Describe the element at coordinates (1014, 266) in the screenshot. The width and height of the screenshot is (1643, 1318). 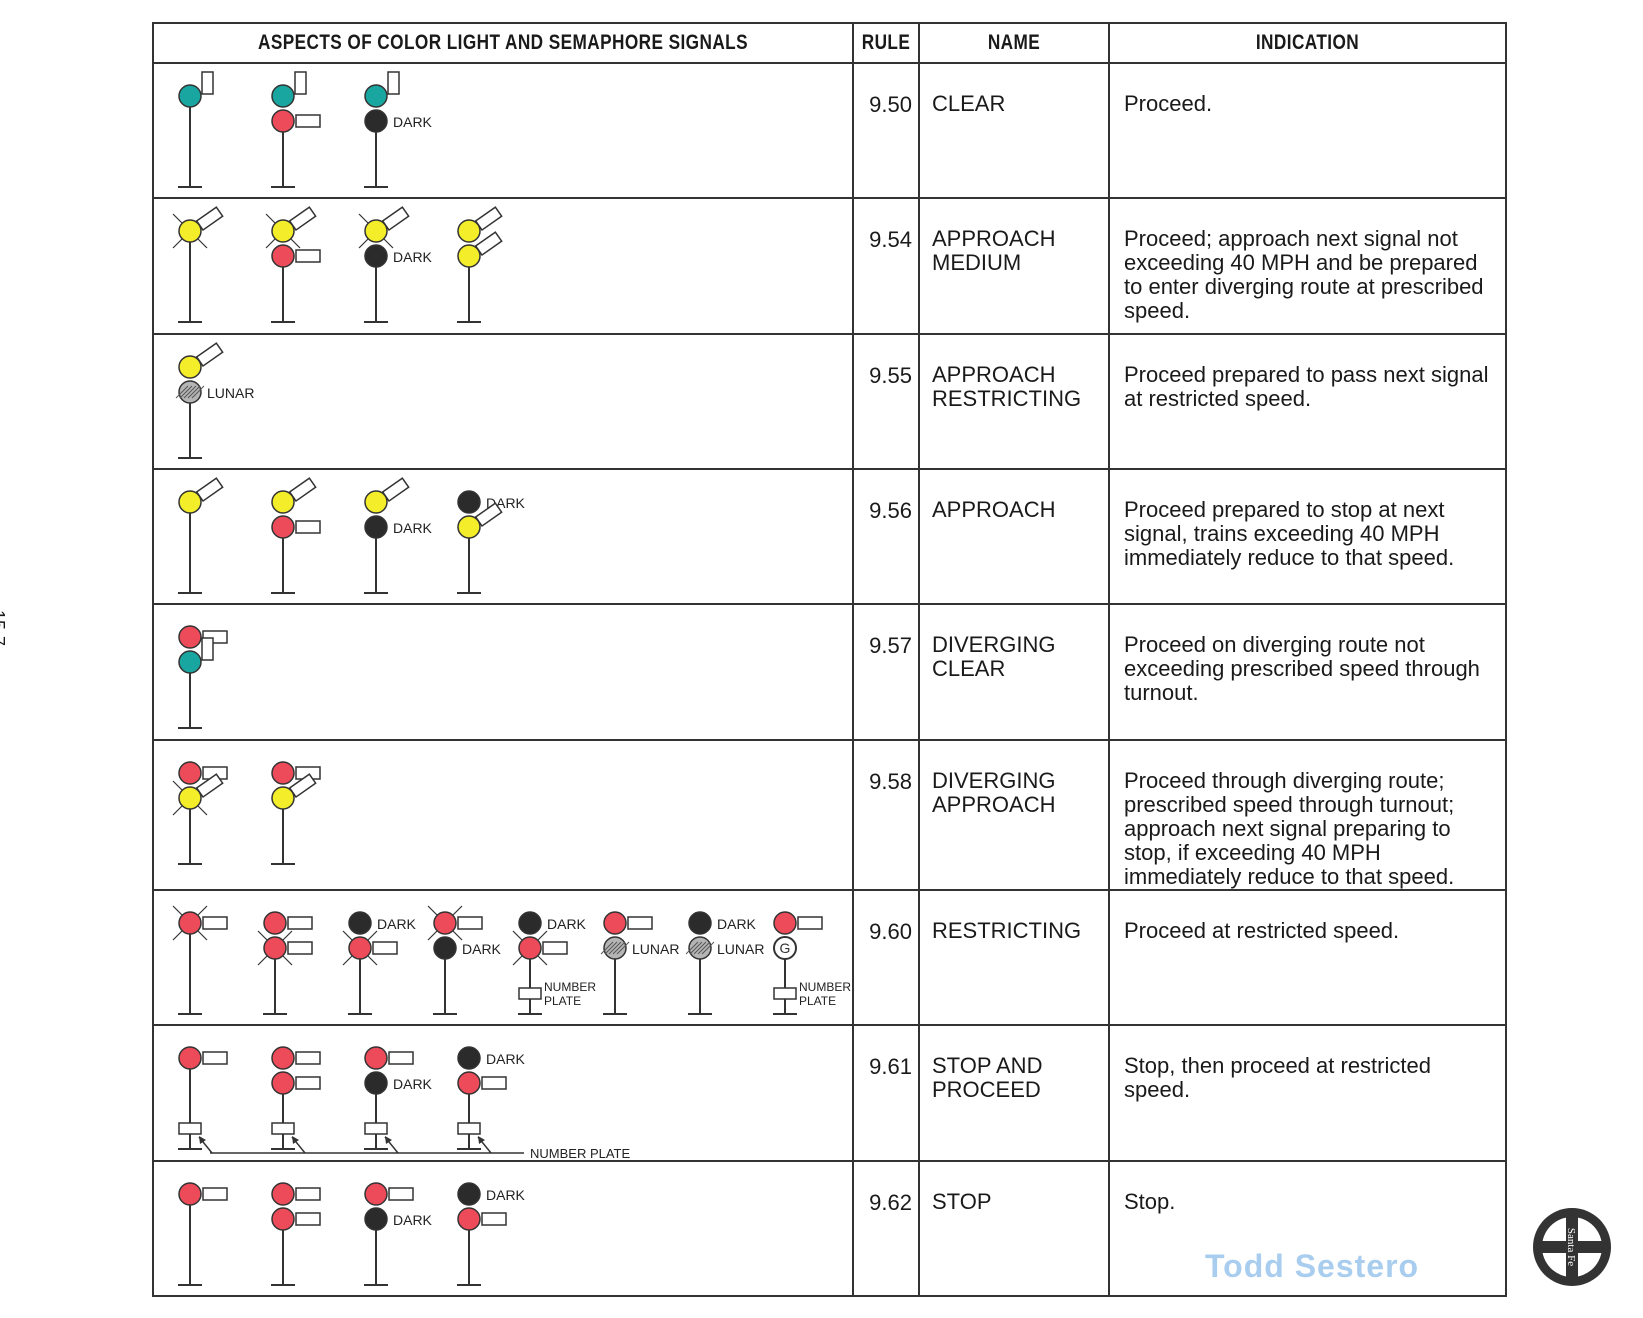
I see `rule-name: APPROACH MEDIUM` at that location.